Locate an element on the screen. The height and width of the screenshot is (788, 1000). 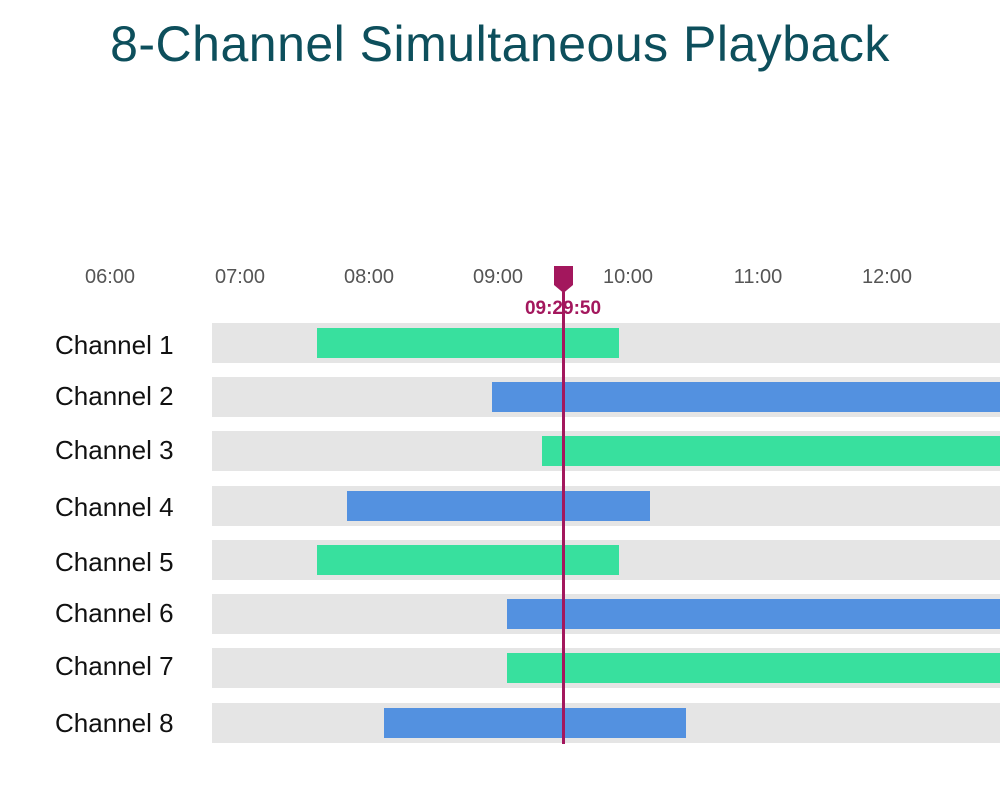
channel-label: Channel 2 is located at coordinates (114, 396).